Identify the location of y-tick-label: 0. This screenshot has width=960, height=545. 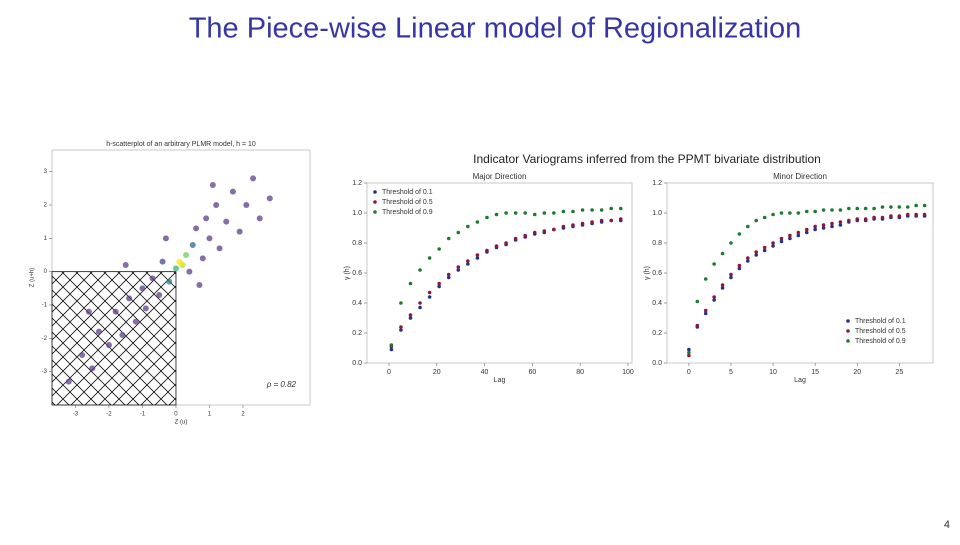
(46, 272).